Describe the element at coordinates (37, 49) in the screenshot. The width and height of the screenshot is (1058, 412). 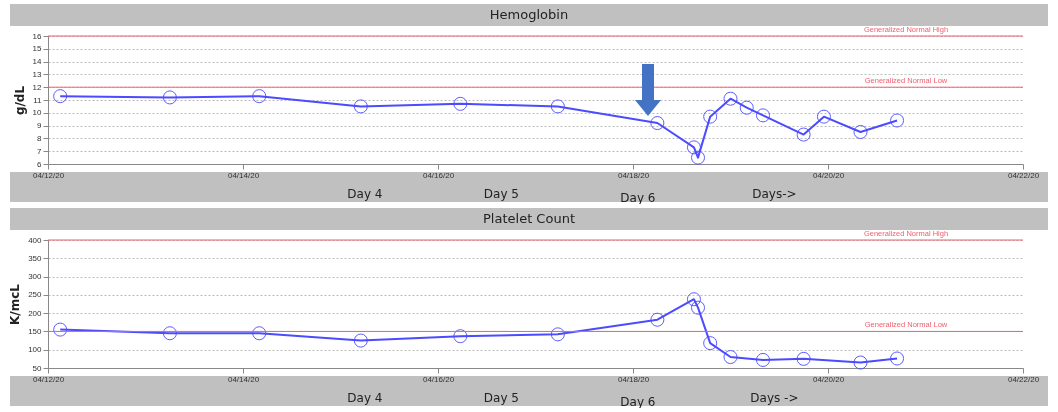
I see `y-tick-label: 15` at that location.